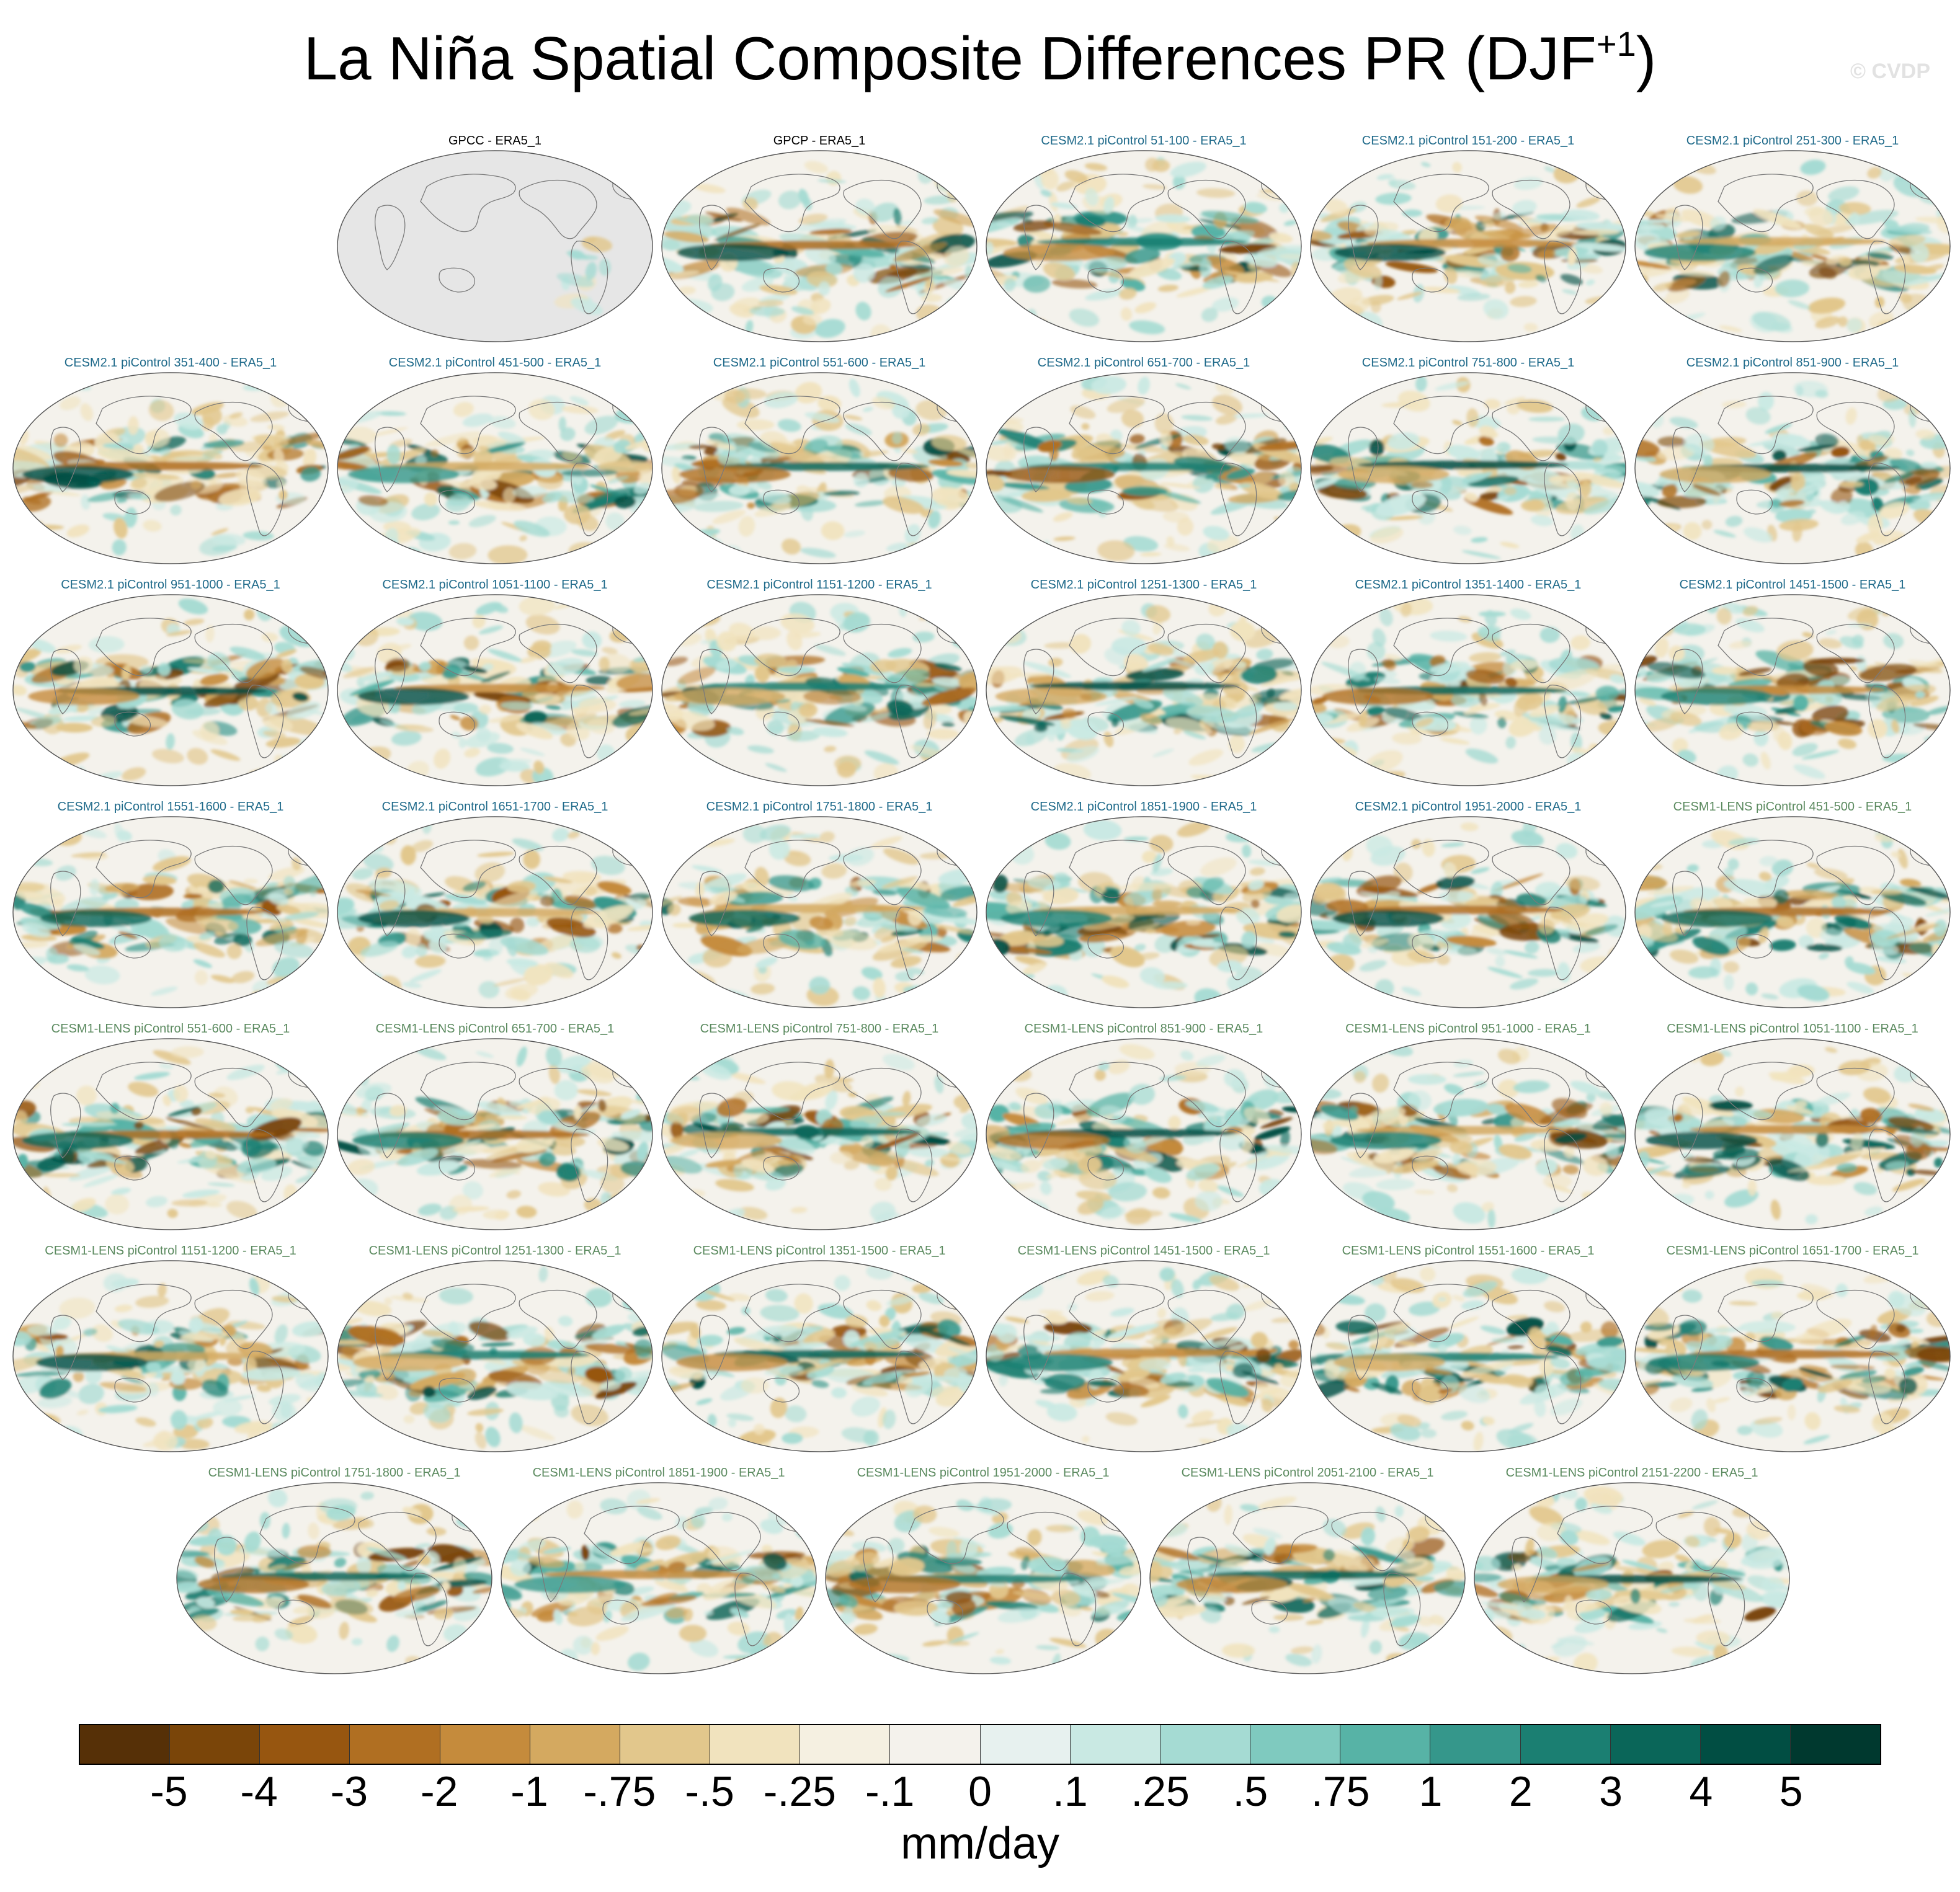  I want to click on panel-title: CESM2.1 piControl 851-900 - ERA5_1, so click(1792, 363).